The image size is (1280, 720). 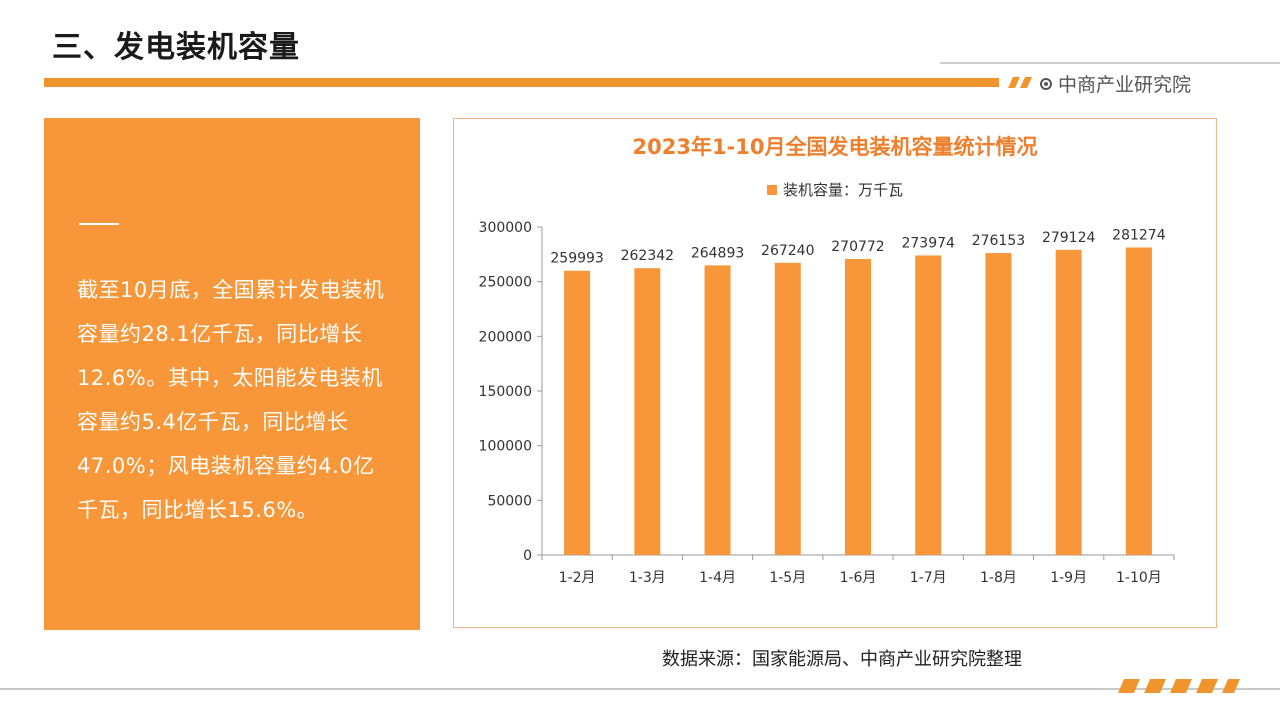 I want to click on x-tick-label: 1-9月, so click(x=1068, y=578).